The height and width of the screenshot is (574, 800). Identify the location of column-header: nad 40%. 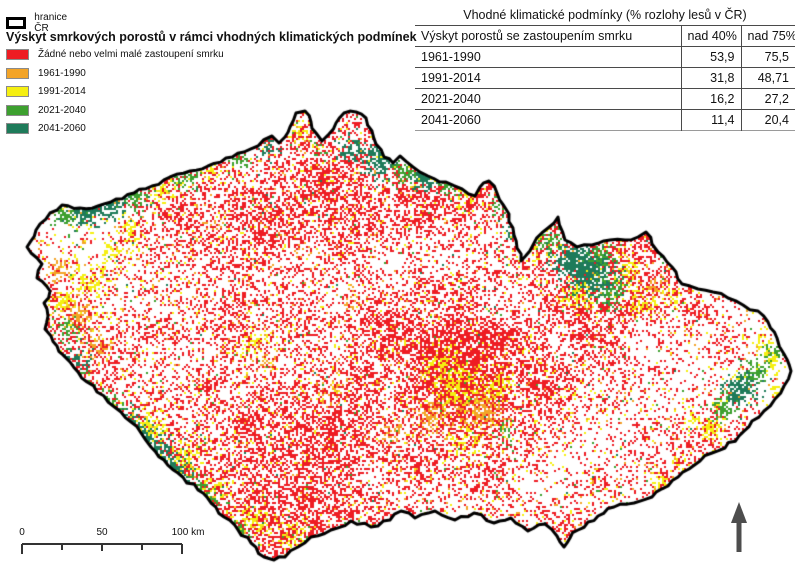
(710, 36).